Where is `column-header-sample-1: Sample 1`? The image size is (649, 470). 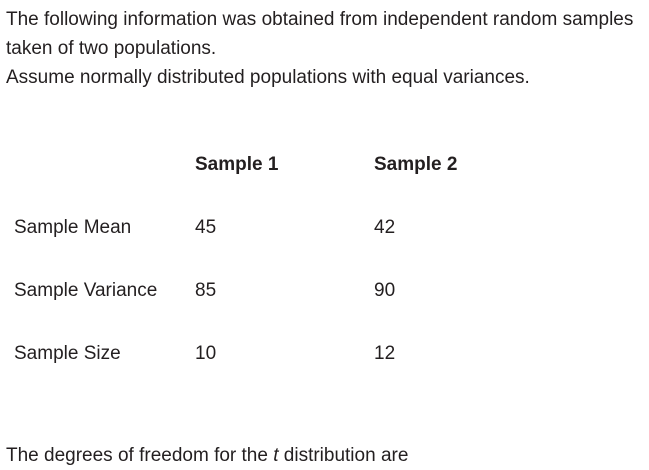
column-header-sample-1: Sample 1 is located at coordinates (237, 164).